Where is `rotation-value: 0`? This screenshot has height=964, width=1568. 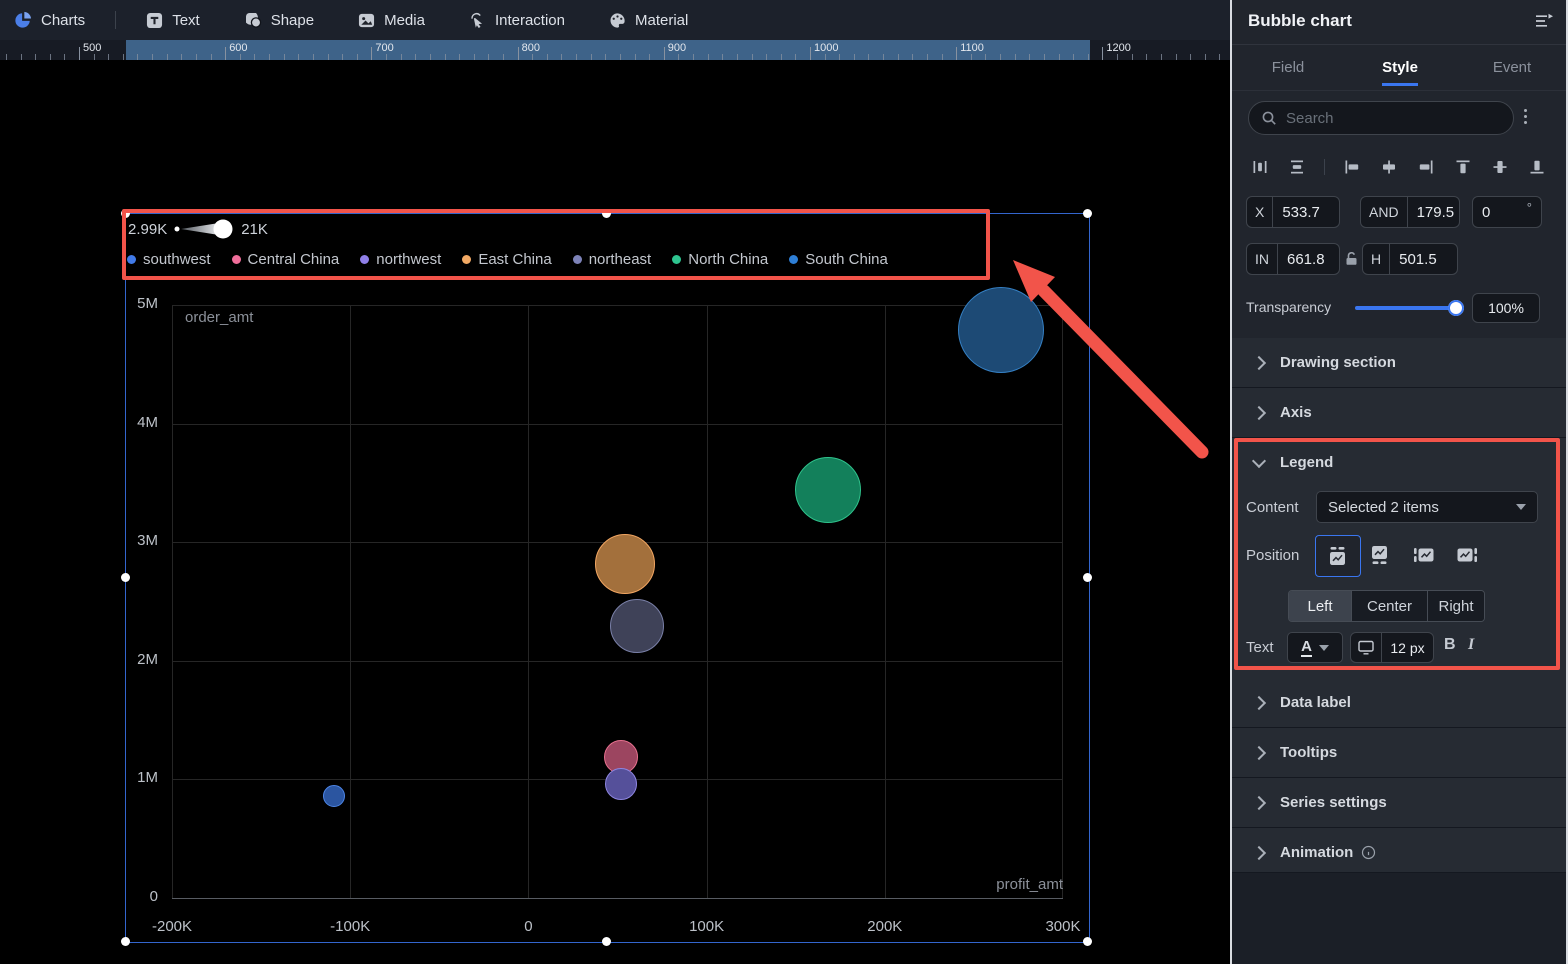
rotation-value: 0 is located at coordinates (1486, 212).